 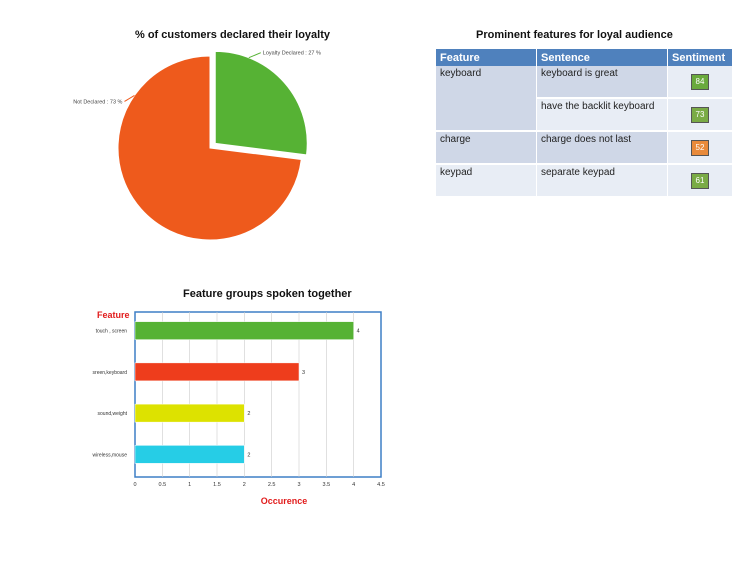 I want to click on sentiment-badge: 73, so click(x=700, y=114).